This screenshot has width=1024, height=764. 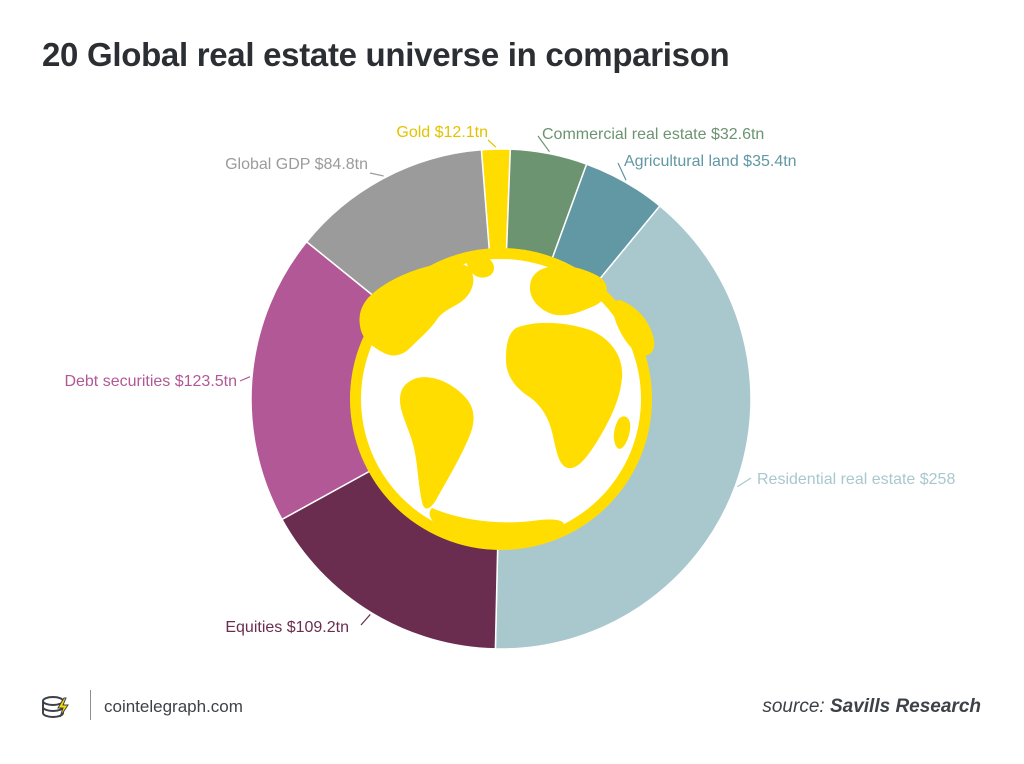 What do you see at coordinates (905, 706) in the screenshot?
I see `source-name: Savills Research` at bounding box center [905, 706].